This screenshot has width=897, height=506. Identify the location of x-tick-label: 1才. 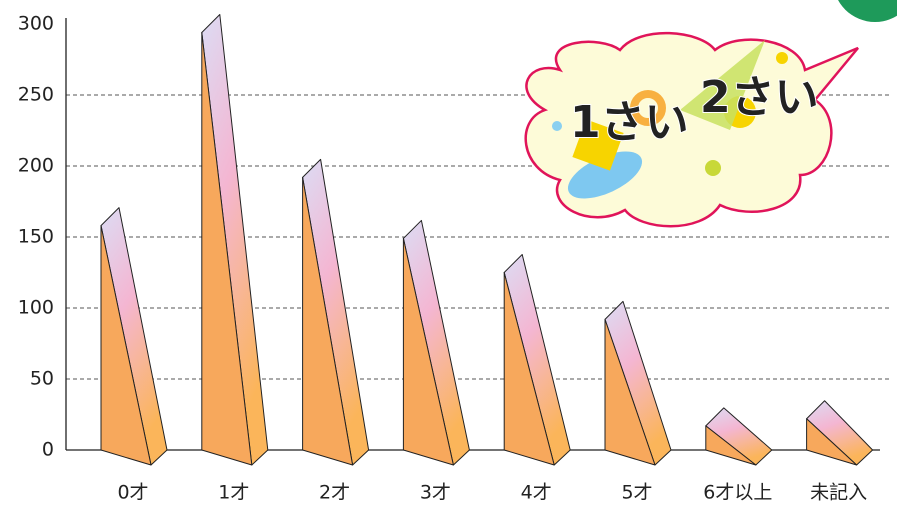
(233, 493).